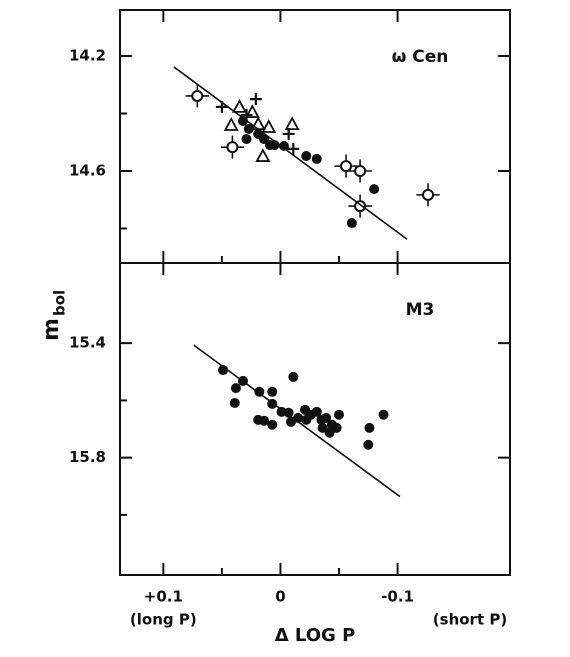 The height and width of the screenshot is (657, 570). Describe the element at coordinates (470, 620) in the screenshot. I see `x-annotation: (short P)` at that location.